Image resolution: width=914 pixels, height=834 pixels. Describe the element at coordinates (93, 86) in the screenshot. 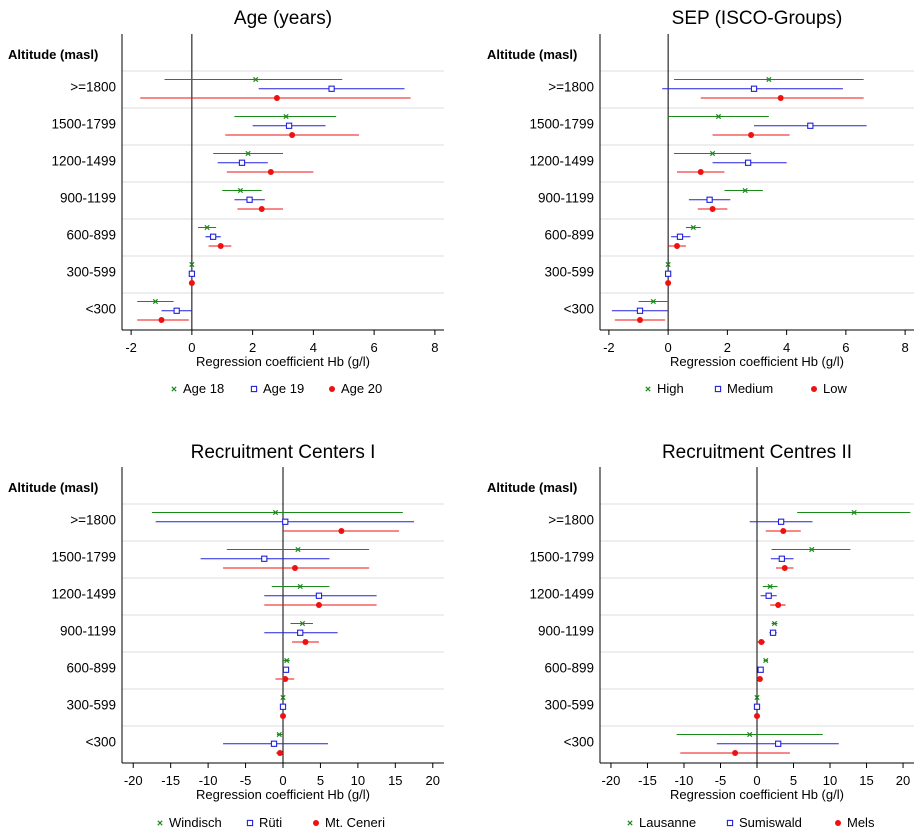

I see `category-label: >=1800` at that location.